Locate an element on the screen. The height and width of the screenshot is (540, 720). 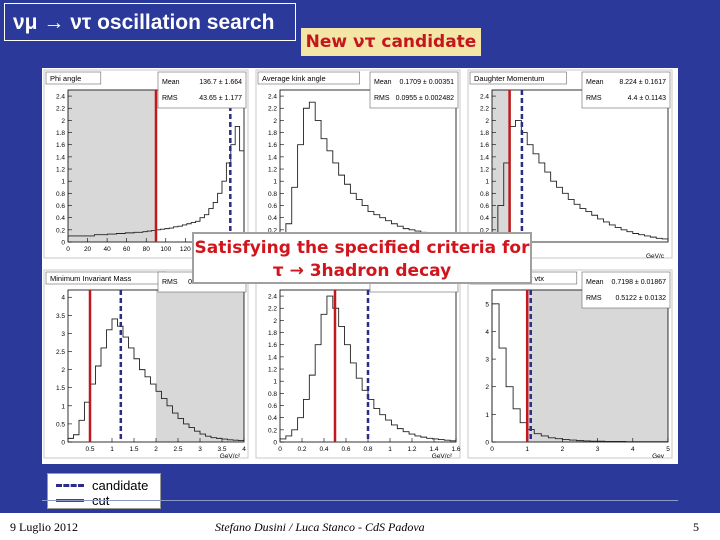
panel-0-ytick-label-1: 0.2 is located at coordinates (60, 230).